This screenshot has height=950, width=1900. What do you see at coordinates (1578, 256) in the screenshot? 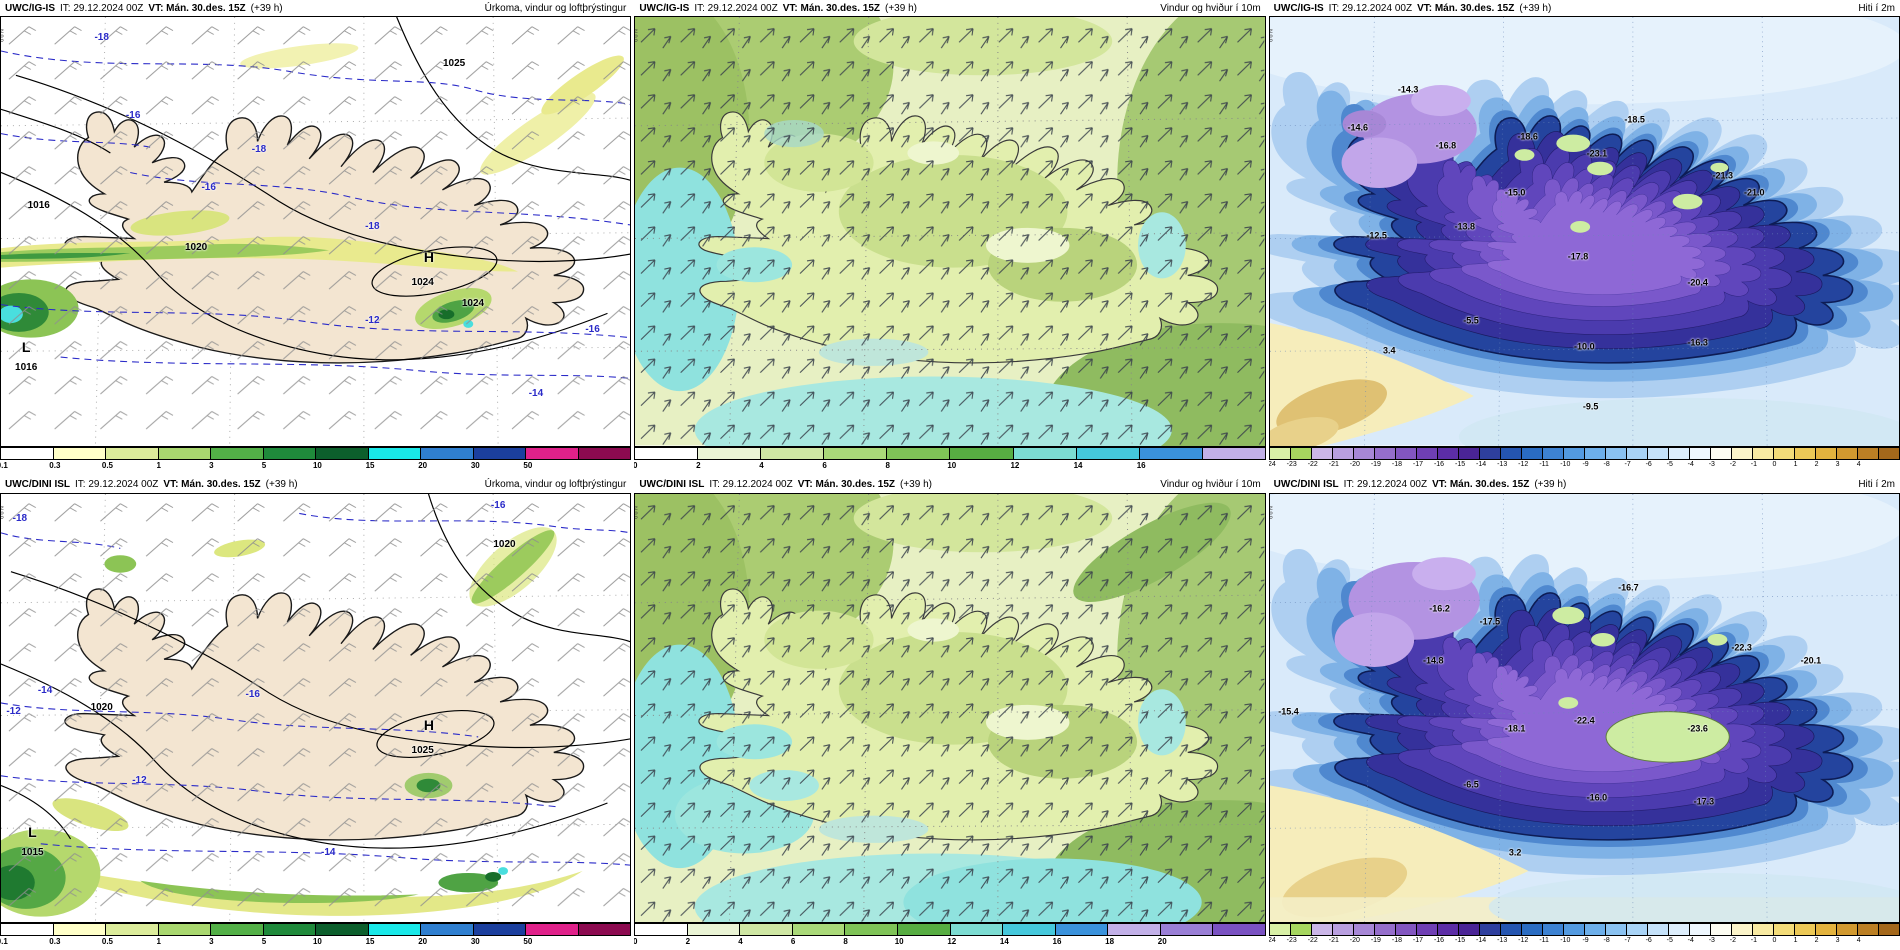
I see `map-label: -17.8` at bounding box center [1578, 256].